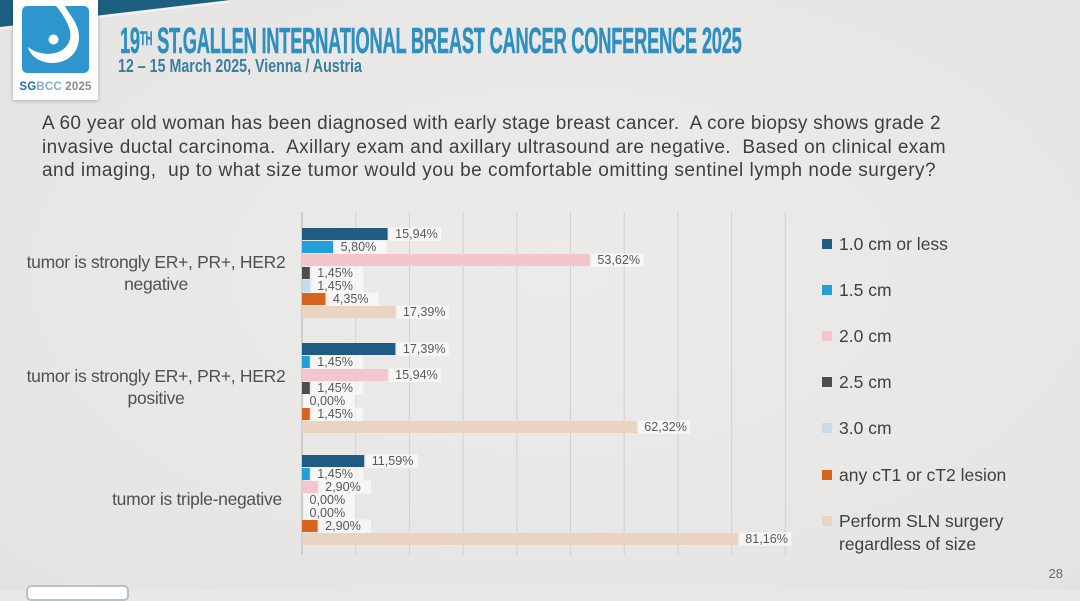  What do you see at coordinates (922, 475) in the screenshot?
I see `svg-text: any cT1 or cT2 lesion` at bounding box center [922, 475].